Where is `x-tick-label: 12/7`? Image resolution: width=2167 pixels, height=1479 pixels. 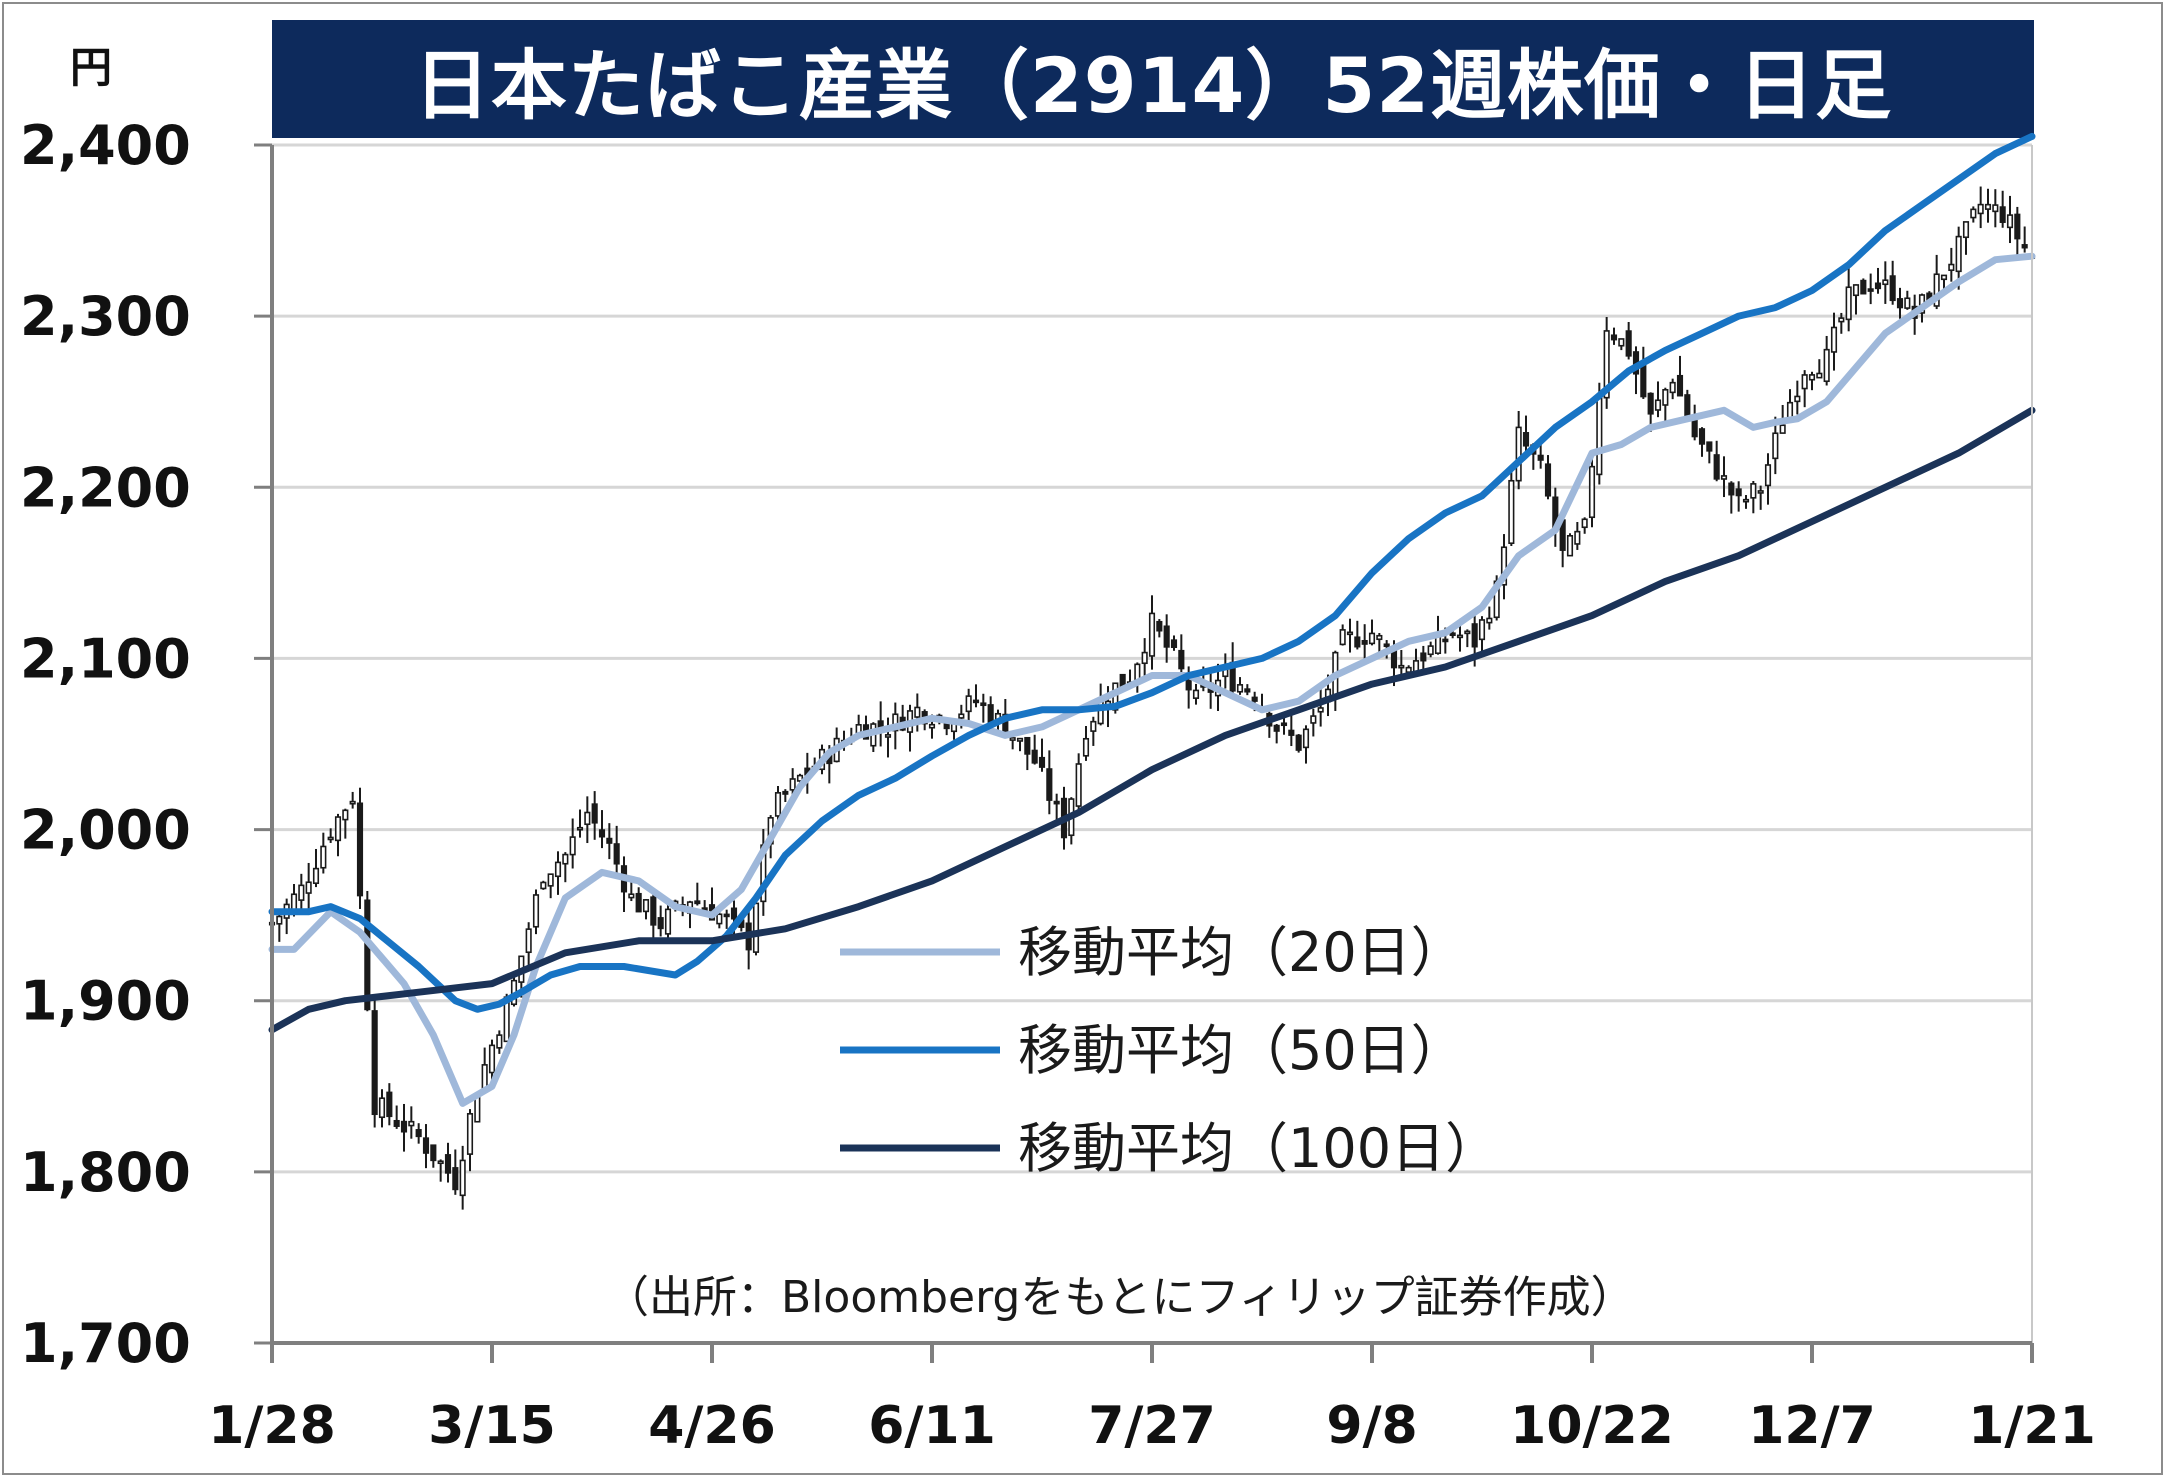 x-tick-label: 12/7 is located at coordinates (1812, 1426).